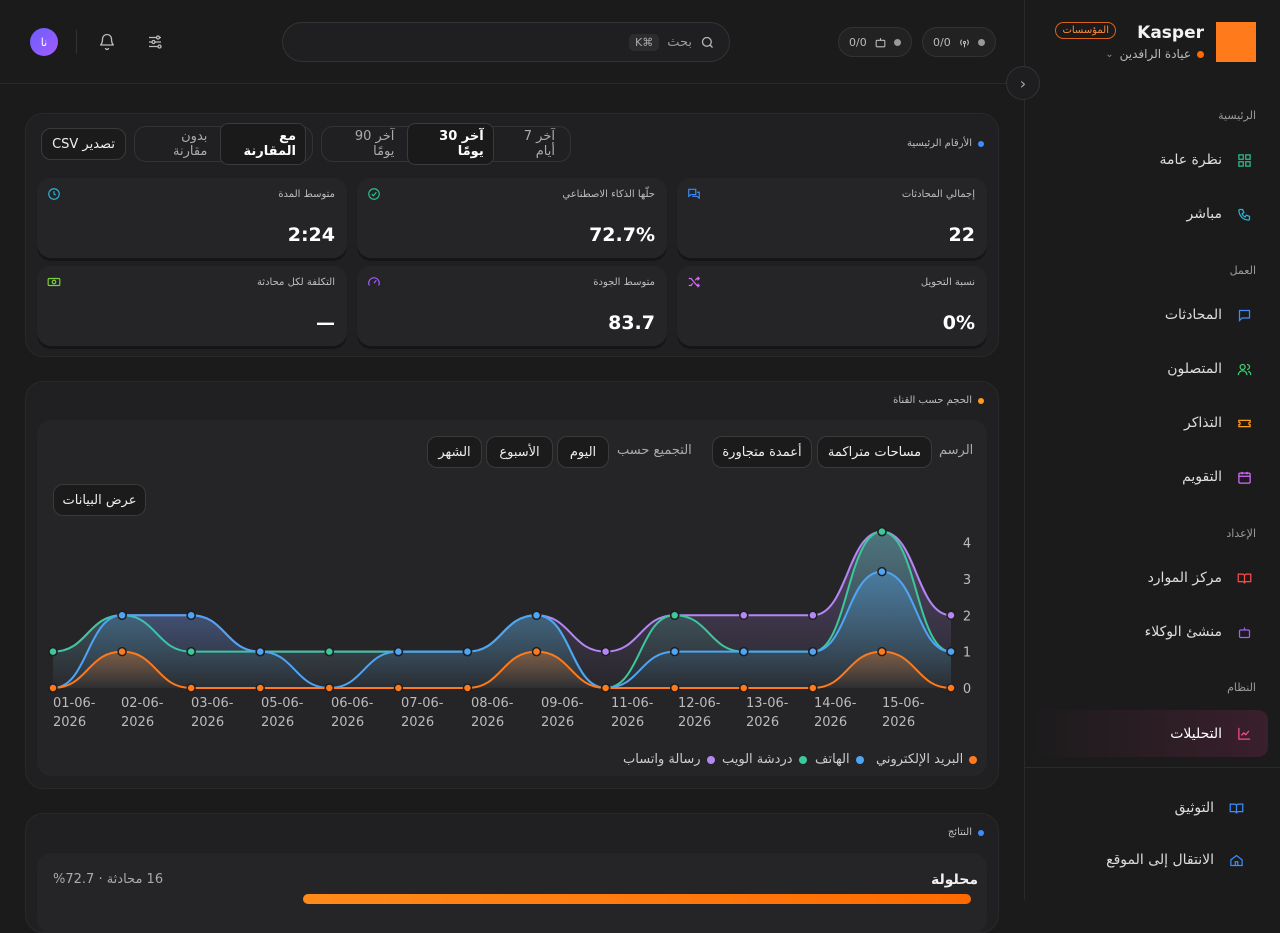 This screenshot has width=1280, height=933. What do you see at coordinates (832, 306) in the screenshot?
I see `stat-transfer-rate: نسبة التحويل 0%` at bounding box center [832, 306].